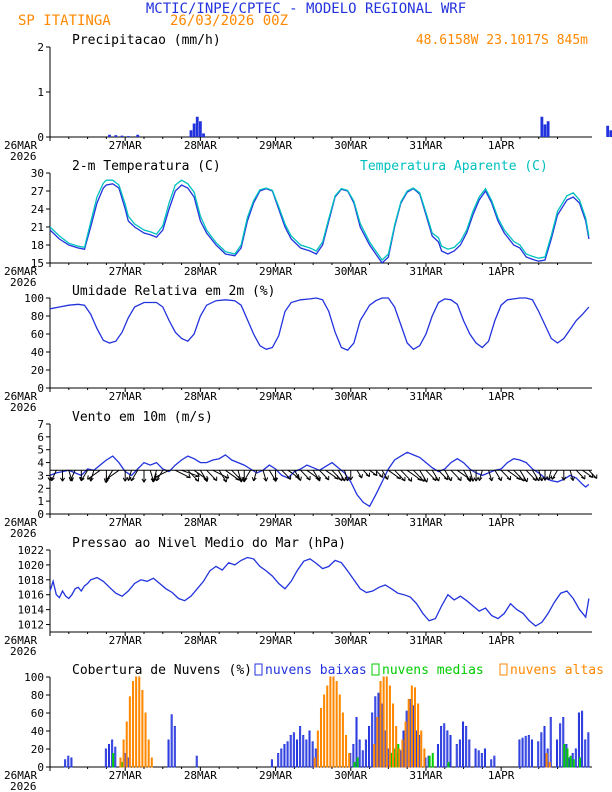 This screenshot has height=792, width=612. What do you see at coordinates (319, 324) in the screenshot?
I see `series-line-umidade-relativa` at bounding box center [319, 324].